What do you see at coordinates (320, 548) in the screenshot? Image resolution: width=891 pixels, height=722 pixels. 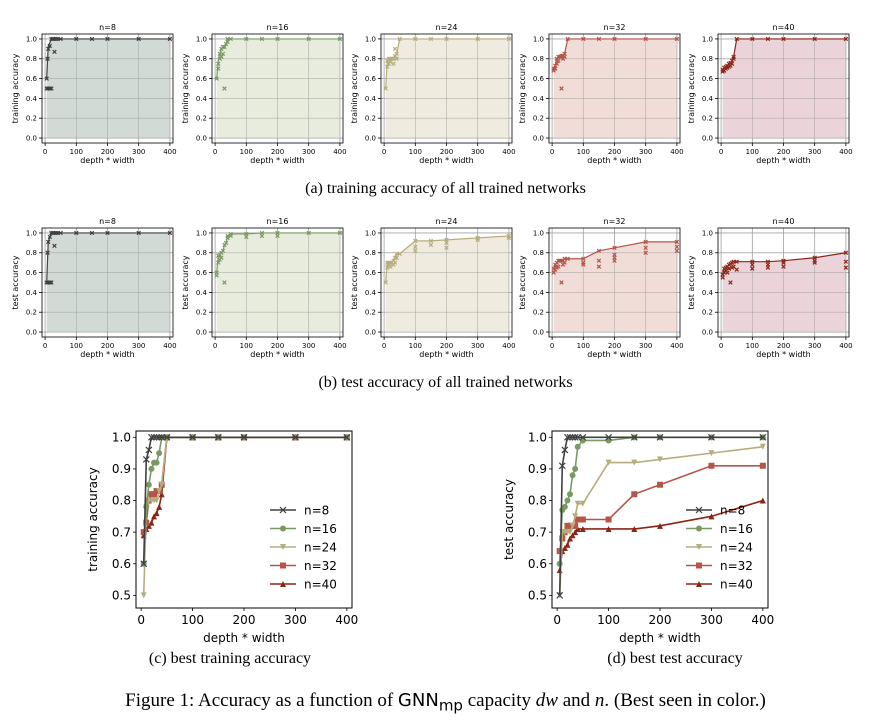 I see `legend-label: n=24` at bounding box center [320, 548].